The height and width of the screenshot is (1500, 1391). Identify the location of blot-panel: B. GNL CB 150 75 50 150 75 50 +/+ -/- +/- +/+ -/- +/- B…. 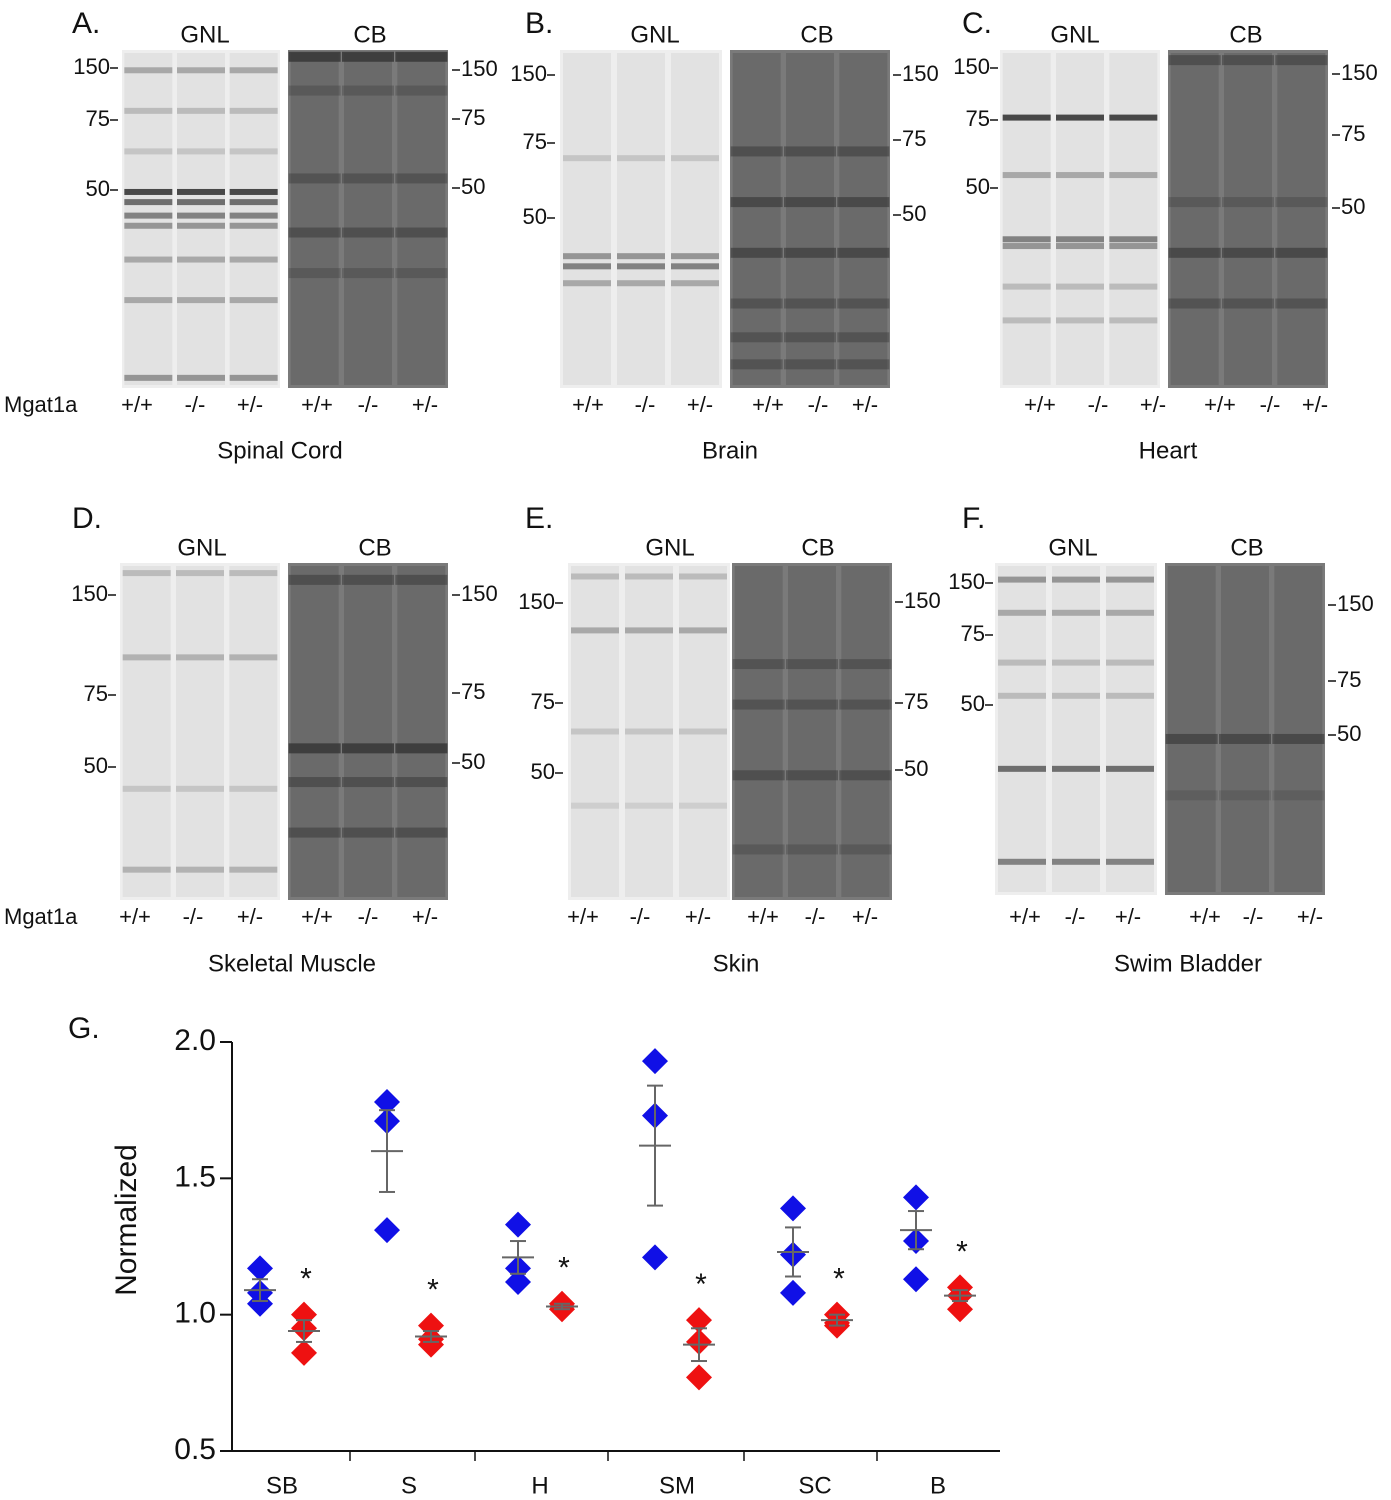
(724, 235).